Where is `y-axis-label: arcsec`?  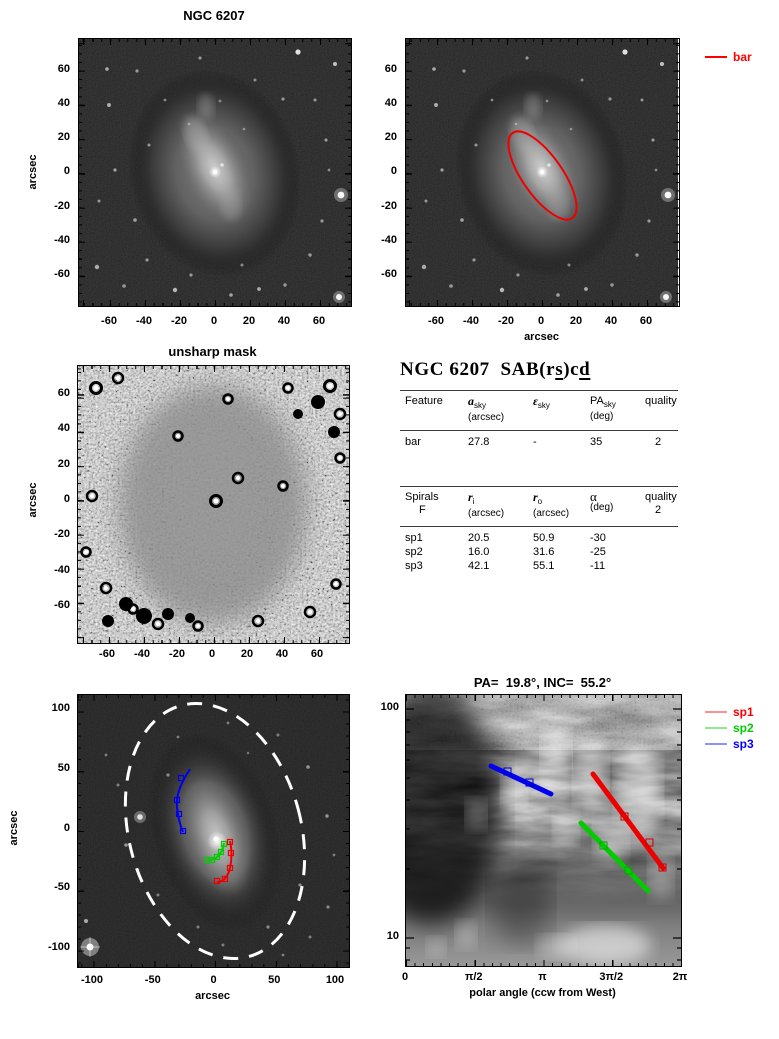 y-axis-label: arcsec is located at coordinates (33, 500).